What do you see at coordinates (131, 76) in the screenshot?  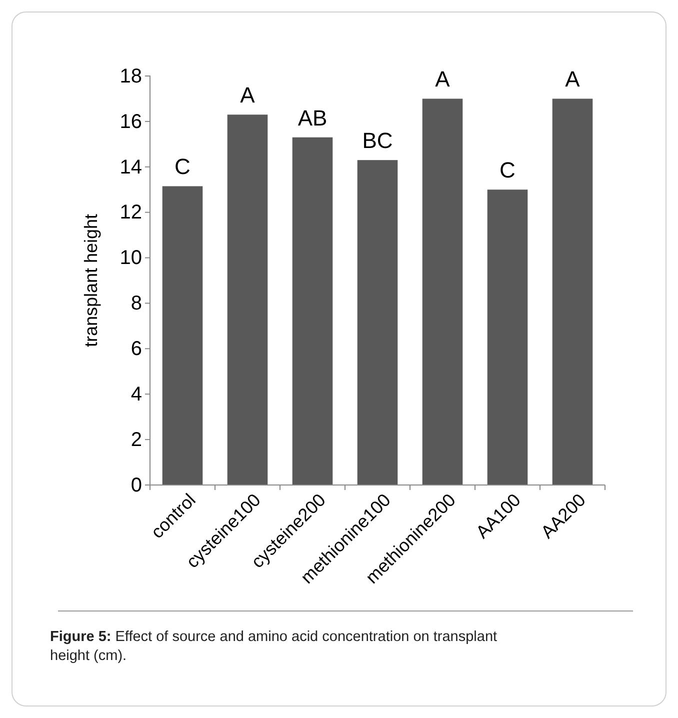 I see `y-tick-label: 18` at bounding box center [131, 76].